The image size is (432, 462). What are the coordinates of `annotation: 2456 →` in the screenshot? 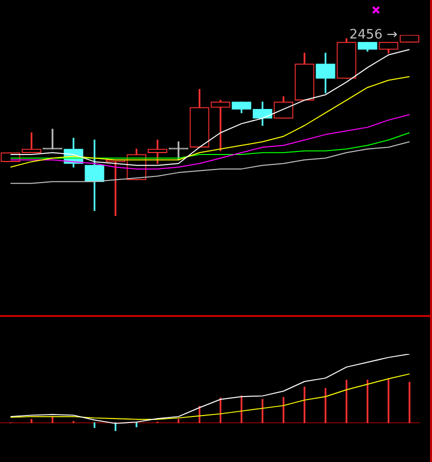 It's located at (373, 34).